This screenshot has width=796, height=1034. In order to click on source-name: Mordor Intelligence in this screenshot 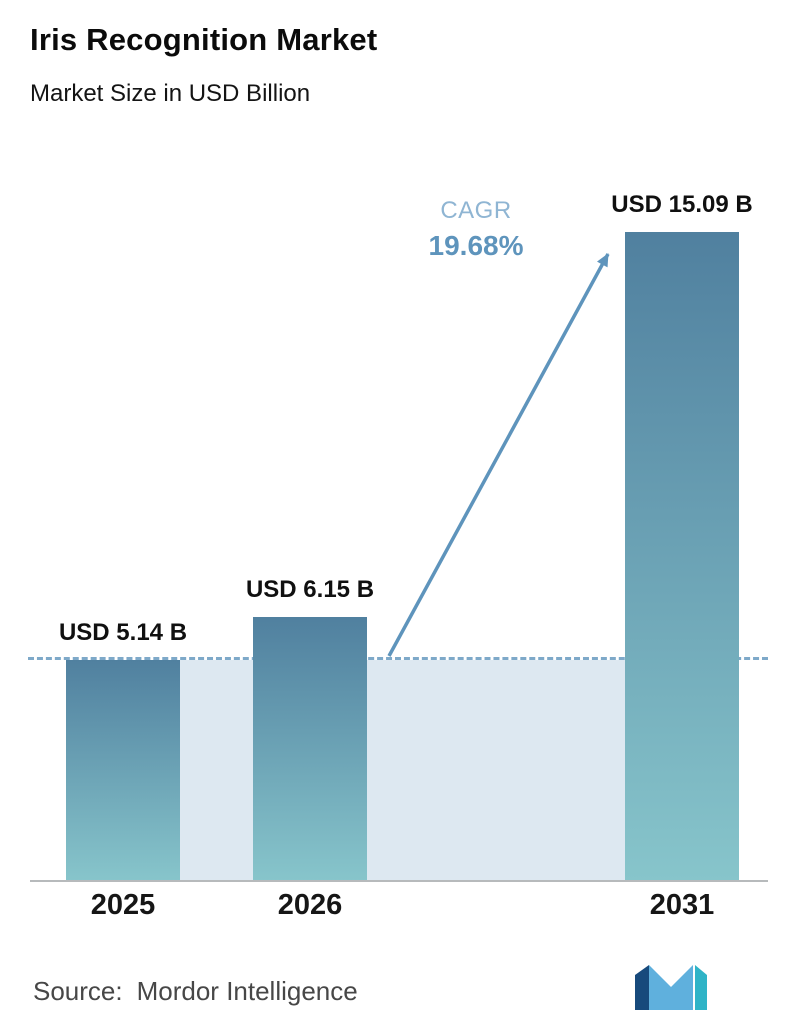, I will do `click(247, 991)`.